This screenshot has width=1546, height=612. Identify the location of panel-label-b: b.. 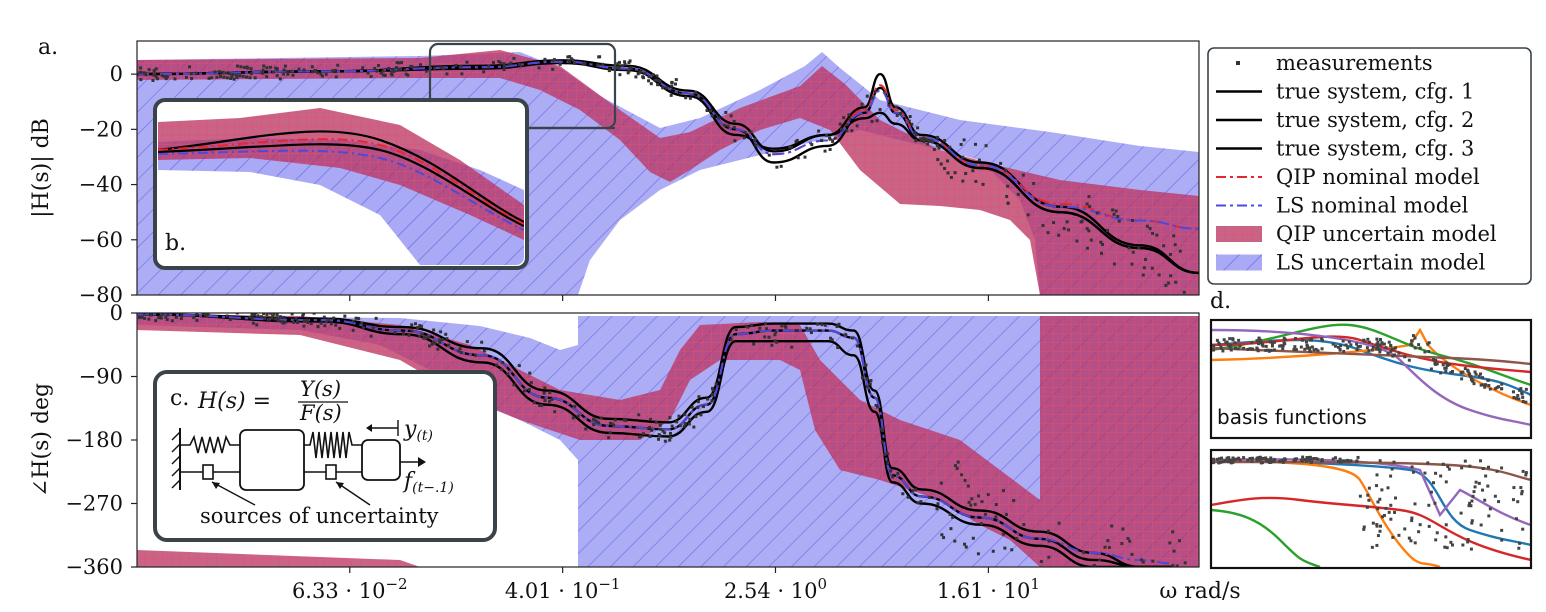
(175, 243).